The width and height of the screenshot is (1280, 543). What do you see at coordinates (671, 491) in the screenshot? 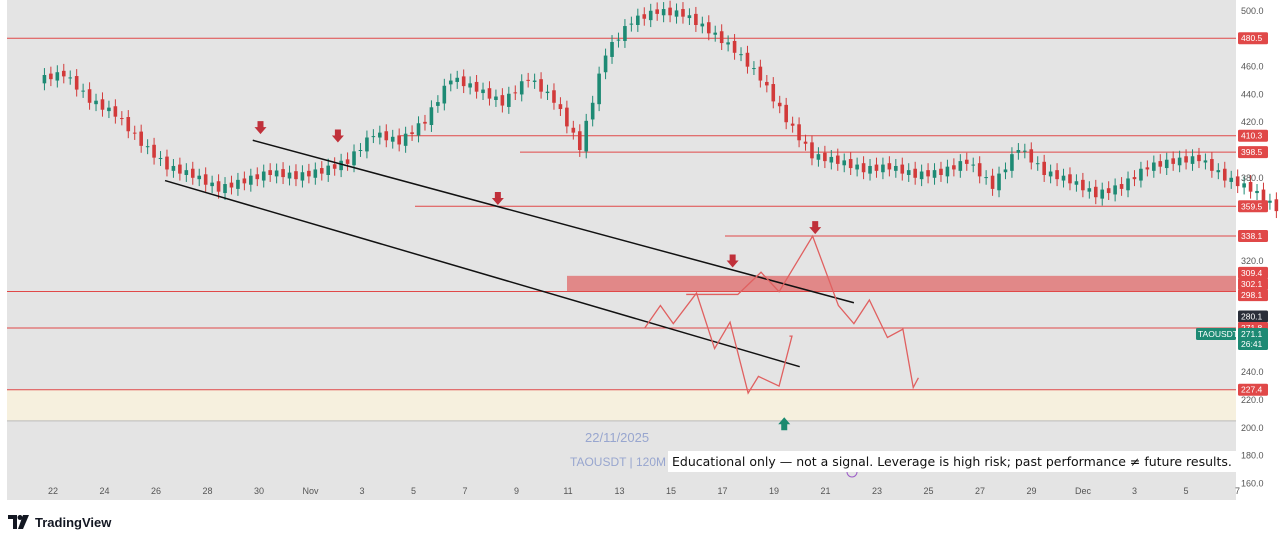
I see `date-axis-tick: 15` at bounding box center [671, 491].